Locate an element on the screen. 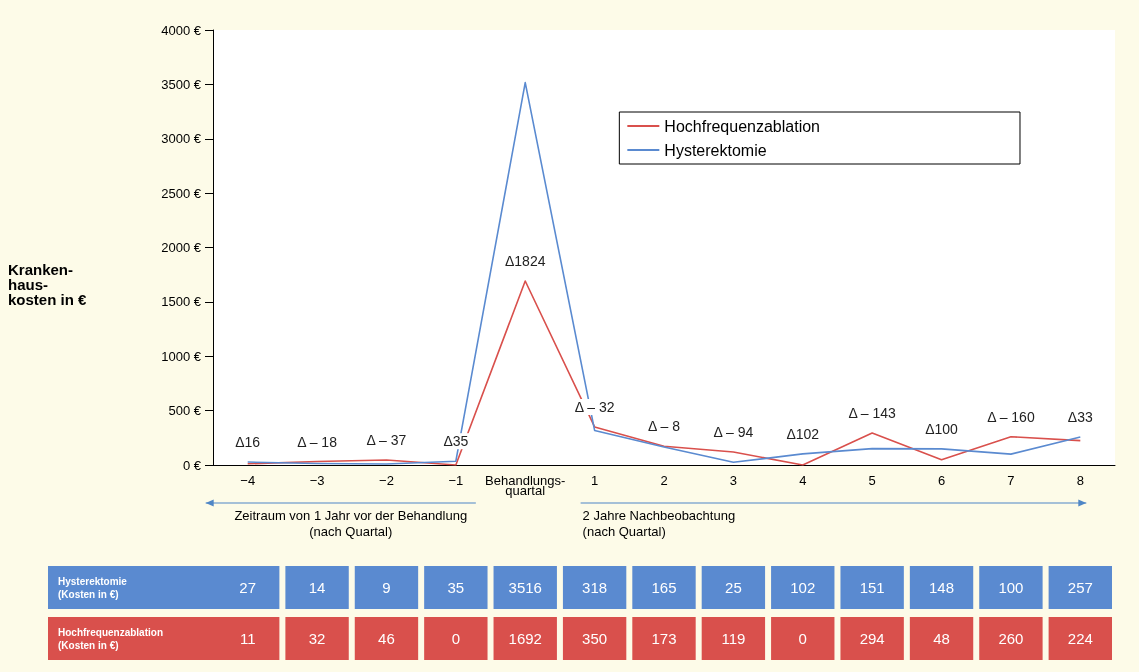 The image size is (1139, 672). data-label: 148 is located at coordinates (942, 587).